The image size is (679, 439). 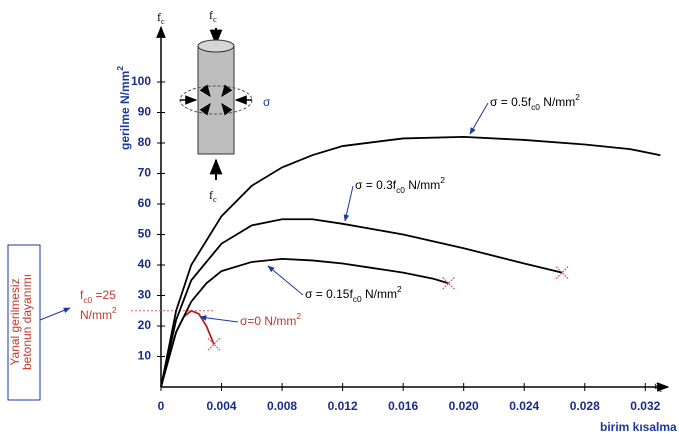 I want to click on x-tick-label: 0.004, so click(x=222, y=406).